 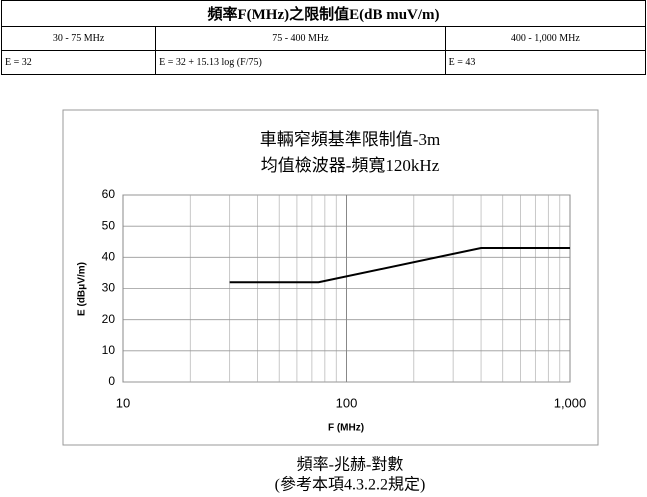 I want to click on limit-line, so click(x=399, y=265).